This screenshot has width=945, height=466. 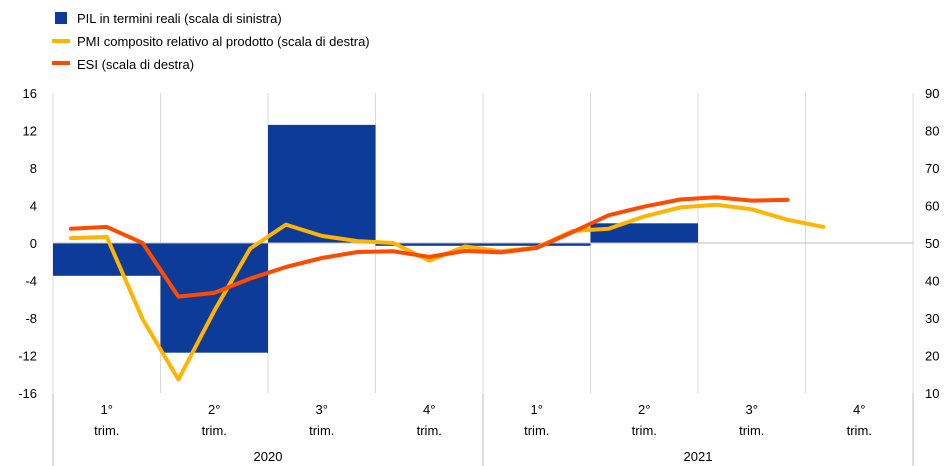 What do you see at coordinates (932, 281) in the screenshot?
I see `right-tick-label: 40` at bounding box center [932, 281].